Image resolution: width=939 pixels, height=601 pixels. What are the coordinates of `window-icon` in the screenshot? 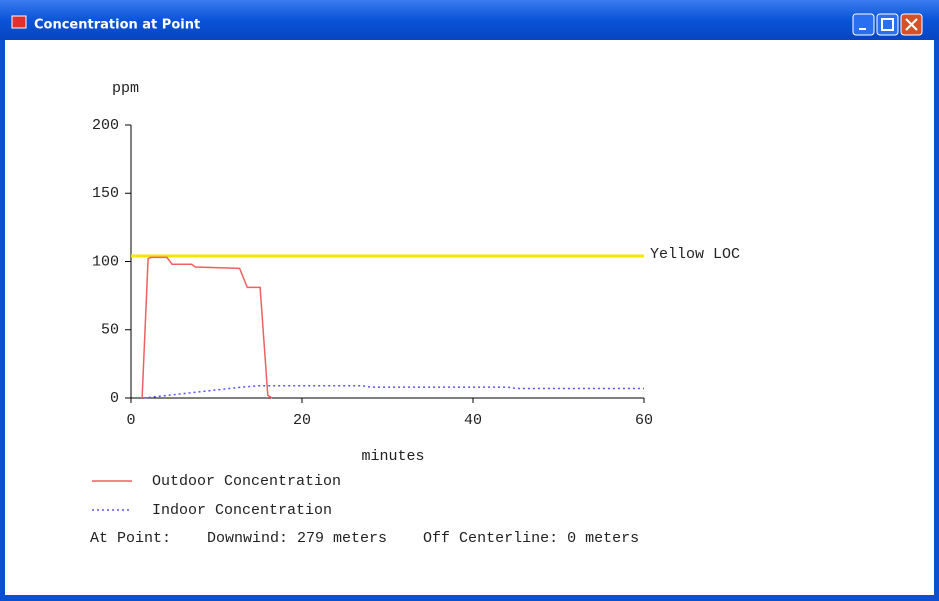 It's located at (19, 22).